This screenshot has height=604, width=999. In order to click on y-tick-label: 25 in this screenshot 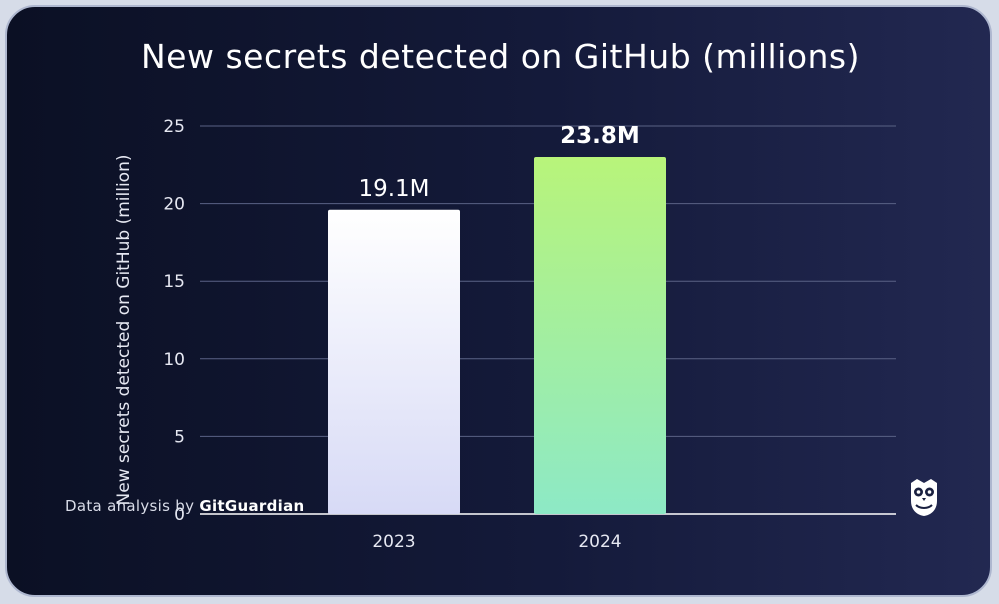, I will do `click(174, 127)`.